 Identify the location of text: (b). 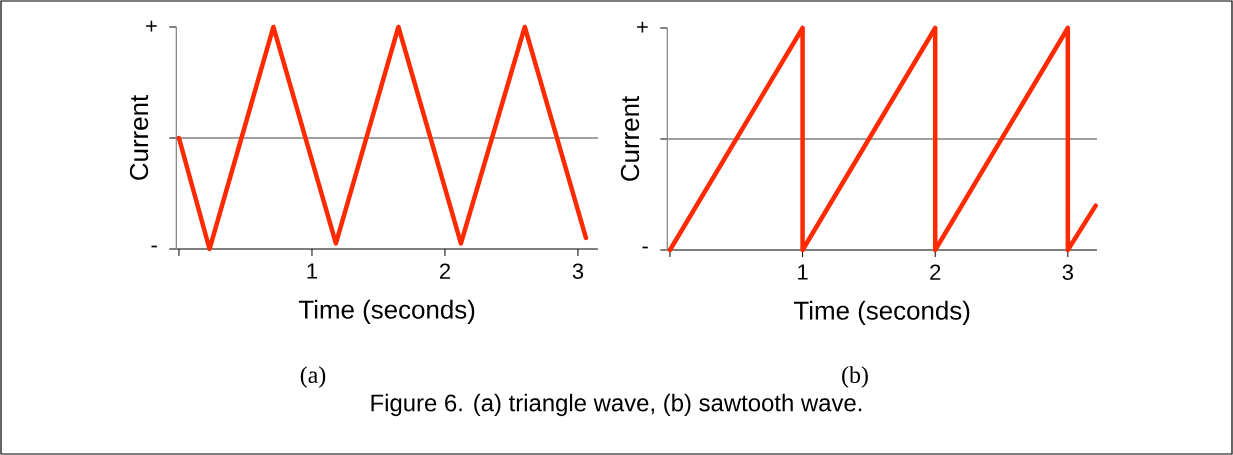
(855, 377).